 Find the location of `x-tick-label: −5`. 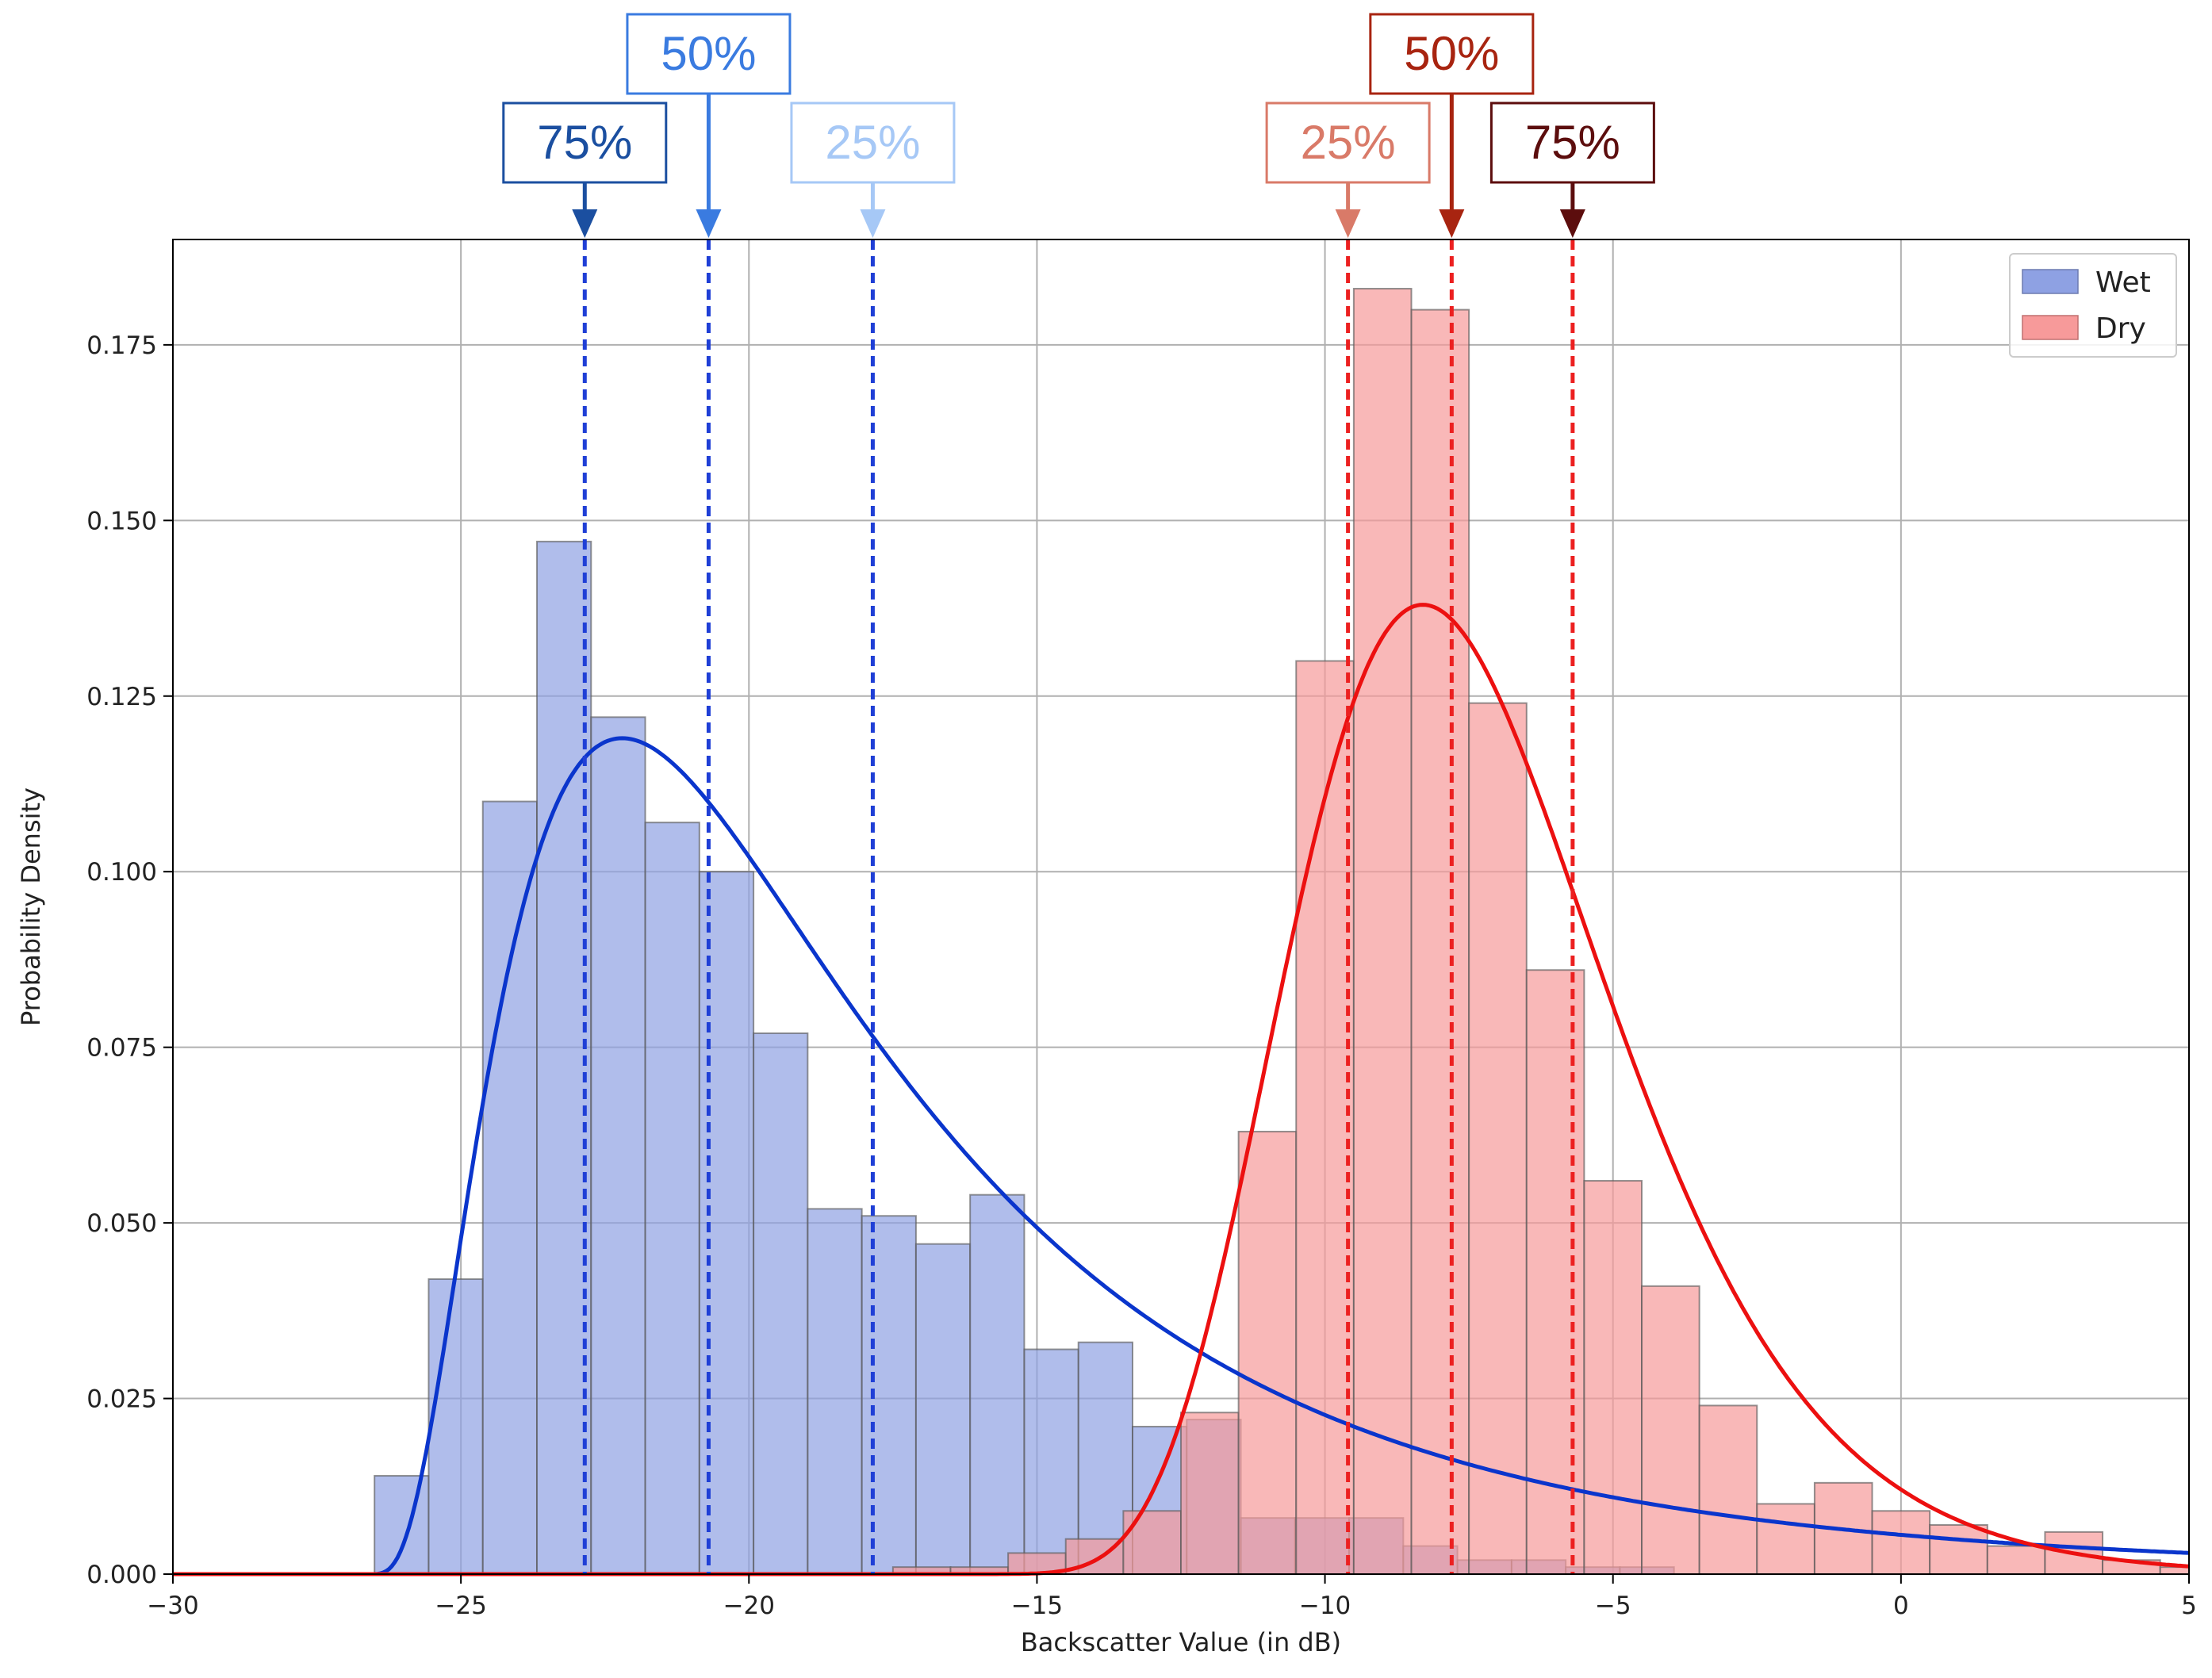

x-tick-label: −5 is located at coordinates (1613, 1606).